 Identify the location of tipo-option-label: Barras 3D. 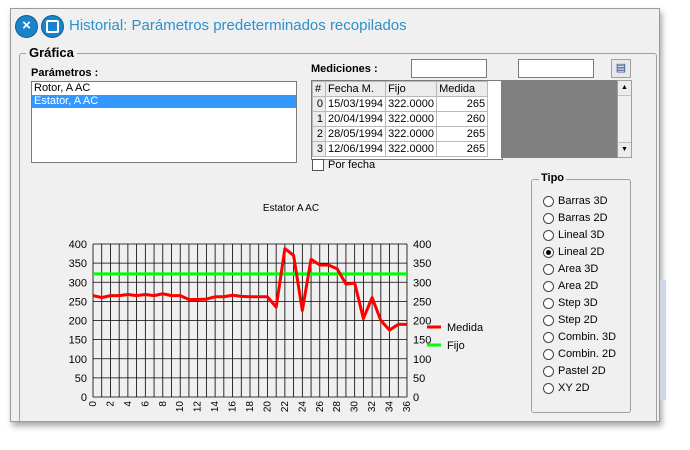
(583, 201).